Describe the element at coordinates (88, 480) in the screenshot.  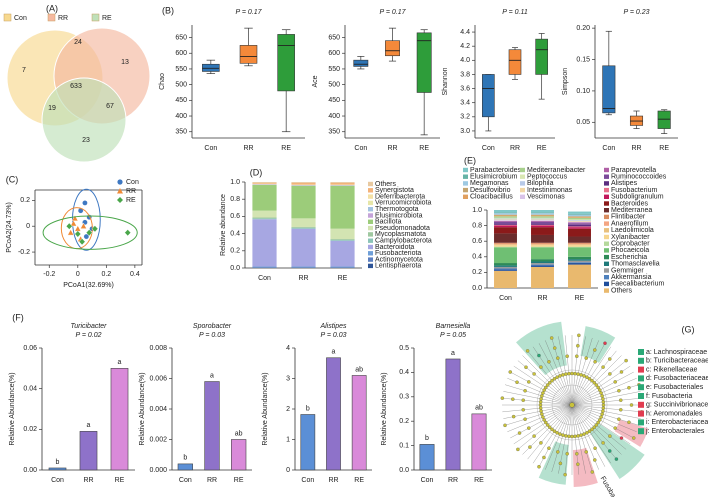
I see `x-tick-label: RR` at that location.